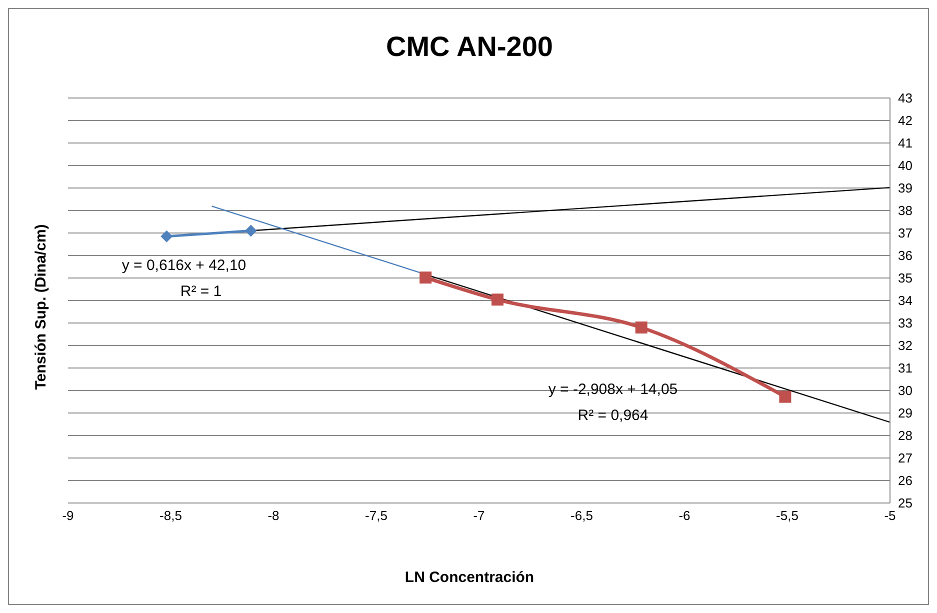  Describe the element at coordinates (905, 480) in the screenshot. I see `y-tick-label: 26` at that location.